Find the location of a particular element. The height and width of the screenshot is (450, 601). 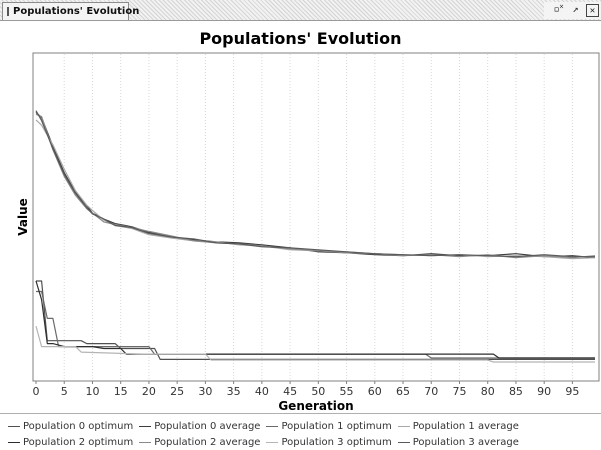

x-tick-label: 85 is located at coordinates (516, 391).